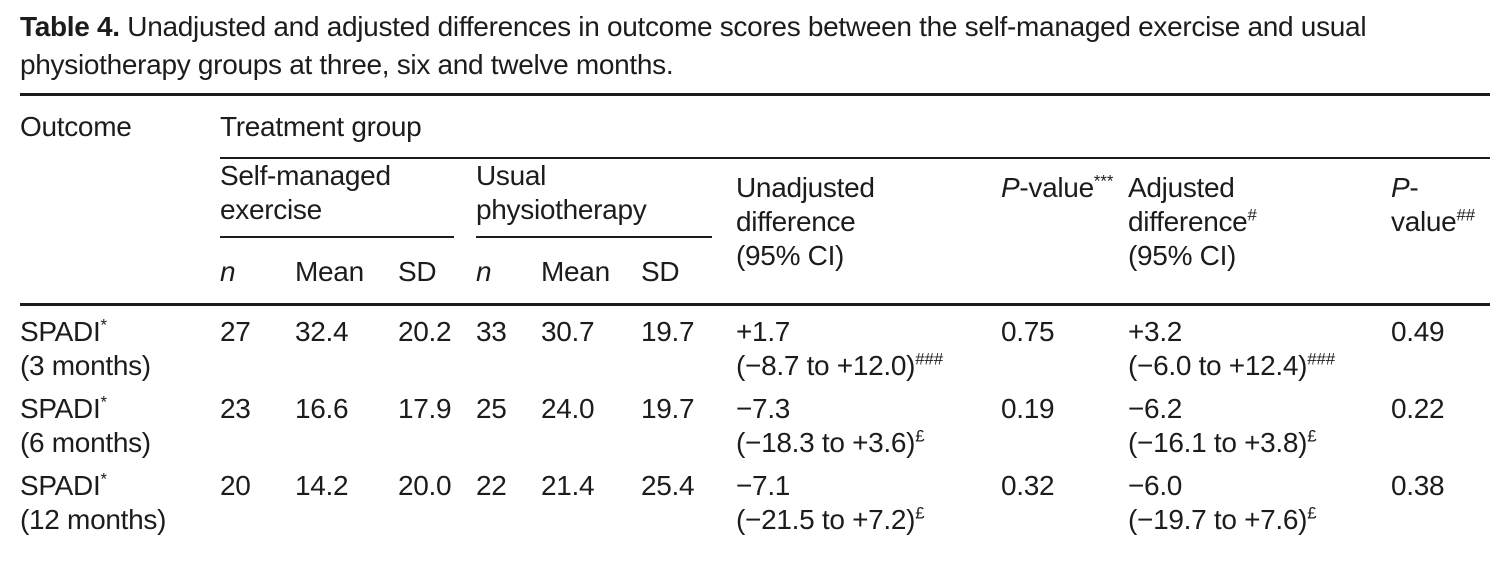  I want to click on column-header-adjusted-difference: Adjusted difference# (95% CI), so click(1259, 232).